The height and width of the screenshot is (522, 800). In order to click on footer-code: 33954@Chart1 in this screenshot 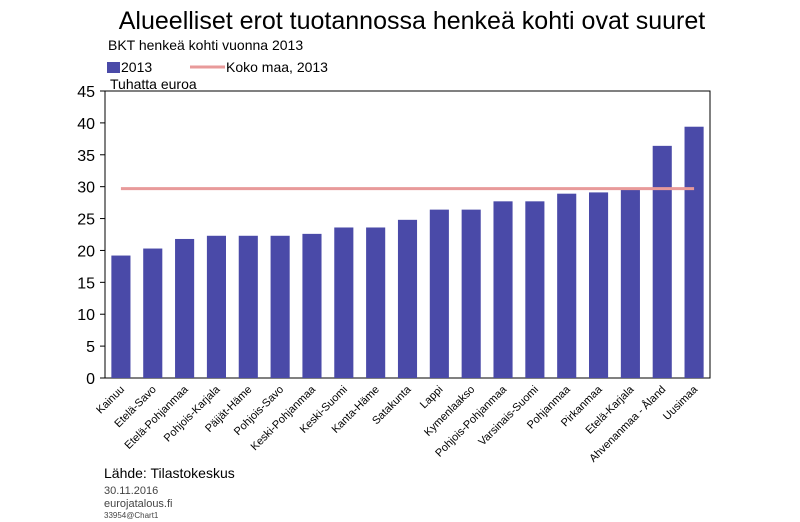, I will do `click(131, 515)`.